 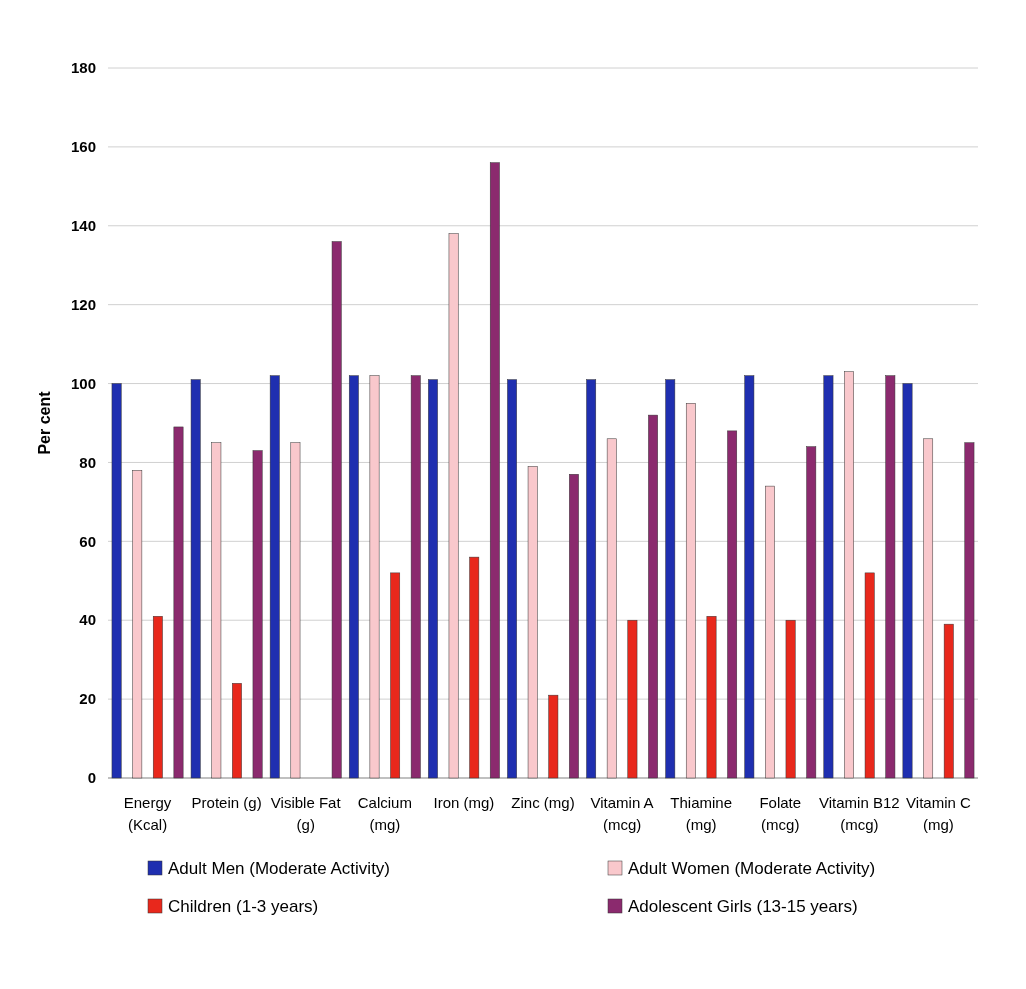 What do you see at coordinates (859, 813) in the screenshot?
I see `x-tick-label: Vitamin B12 (mcg)` at bounding box center [859, 813].